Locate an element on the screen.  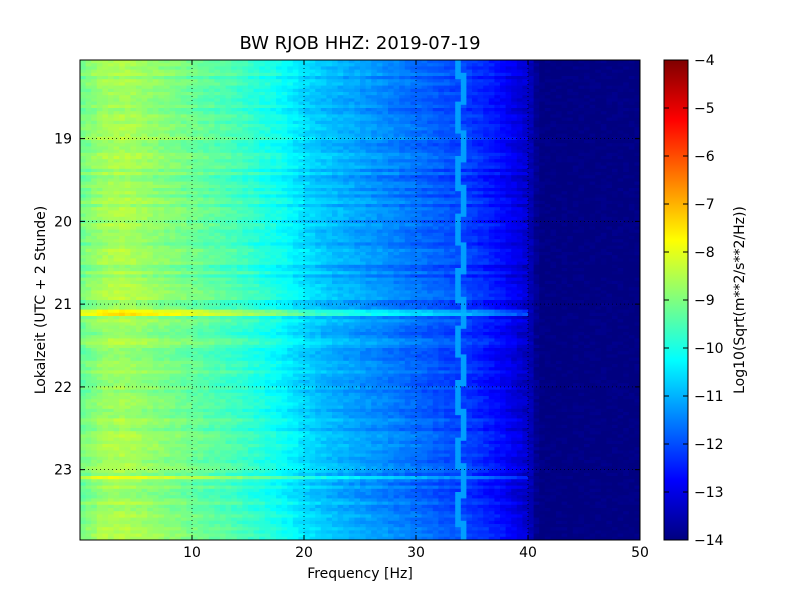
y-tick-label: 21 is located at coordinates (63, 305).